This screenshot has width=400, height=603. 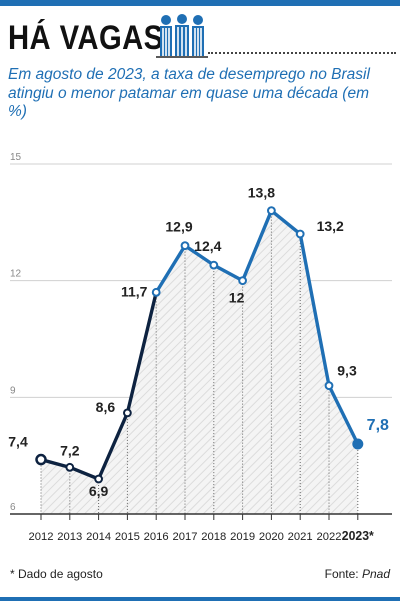 What do you see at coordinates (98, 537) in the screenshot?
I see `x-tick-label: 2014` at bounding box center [98, 537].